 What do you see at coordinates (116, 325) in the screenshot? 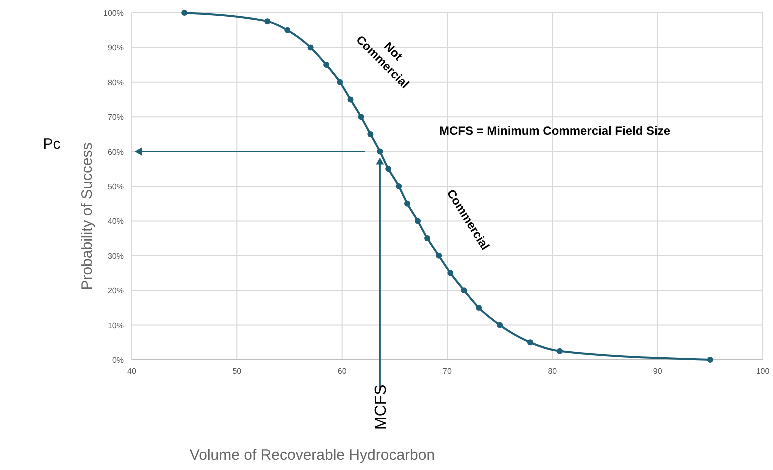
I see `y-tick-label: 10%` at bounding box center [116, 325].